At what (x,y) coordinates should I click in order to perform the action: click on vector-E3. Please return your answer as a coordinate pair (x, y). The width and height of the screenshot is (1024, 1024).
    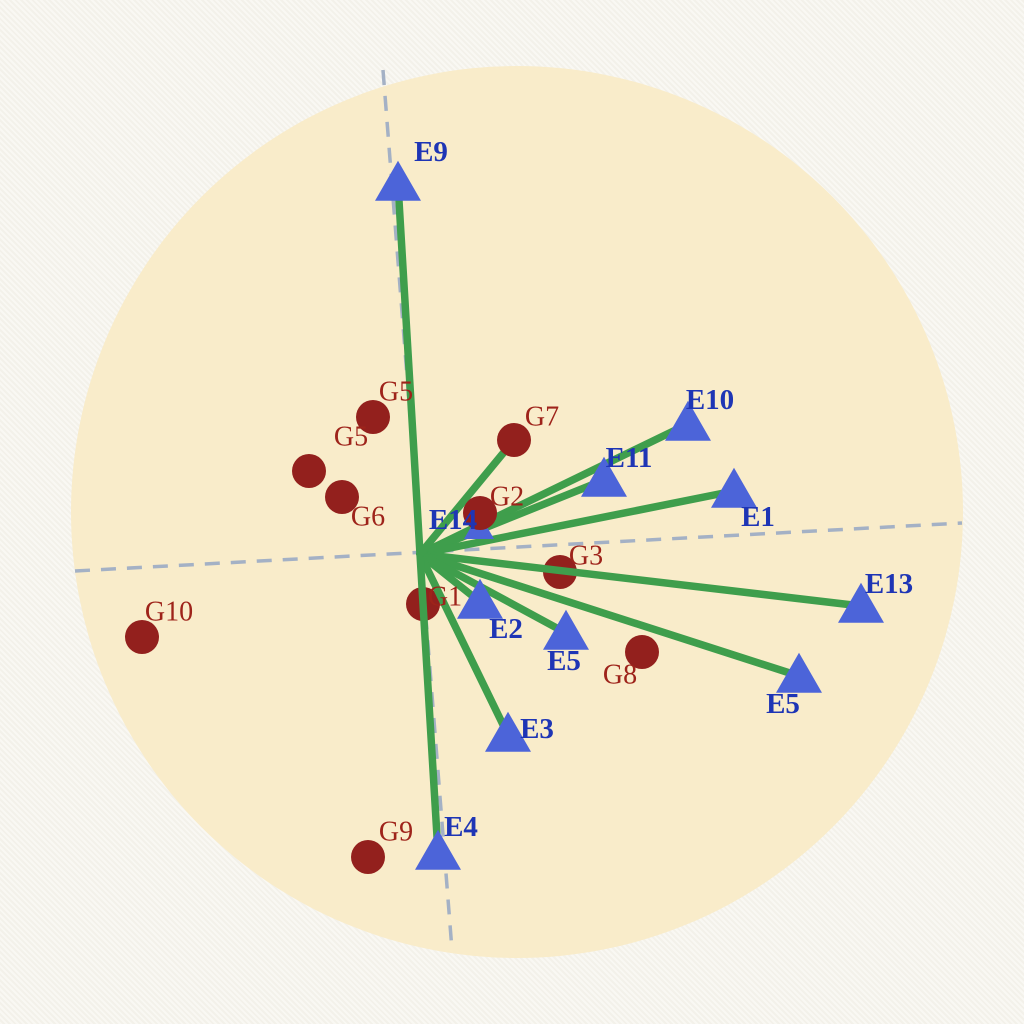
    Looking at the image, I should click on (464, 644).